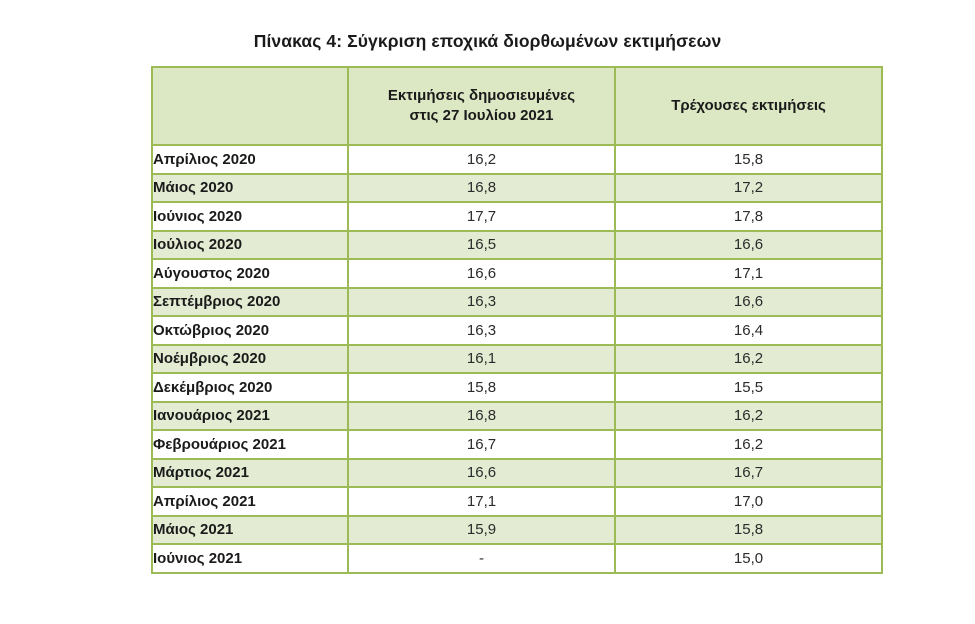 This screenshot has width=975, height=624. Describe the element at coordinates (250, 444) in the screenshot. I see `month-cell: Φεβρουάριος 2021` at that location.